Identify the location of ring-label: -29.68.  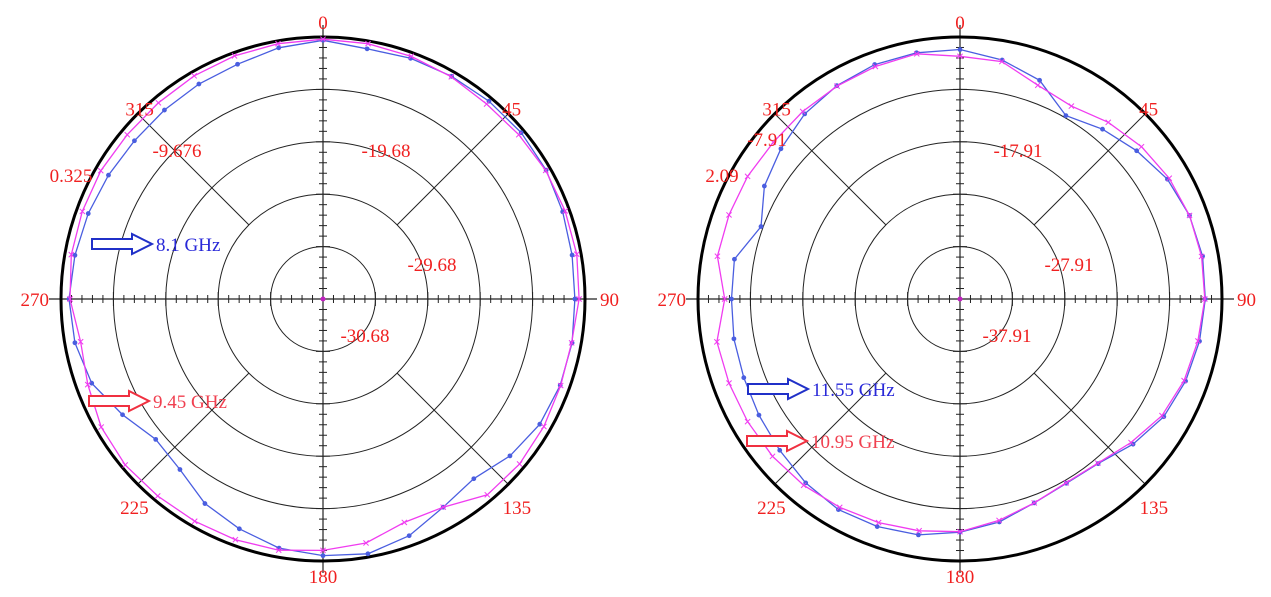
(431, 265).